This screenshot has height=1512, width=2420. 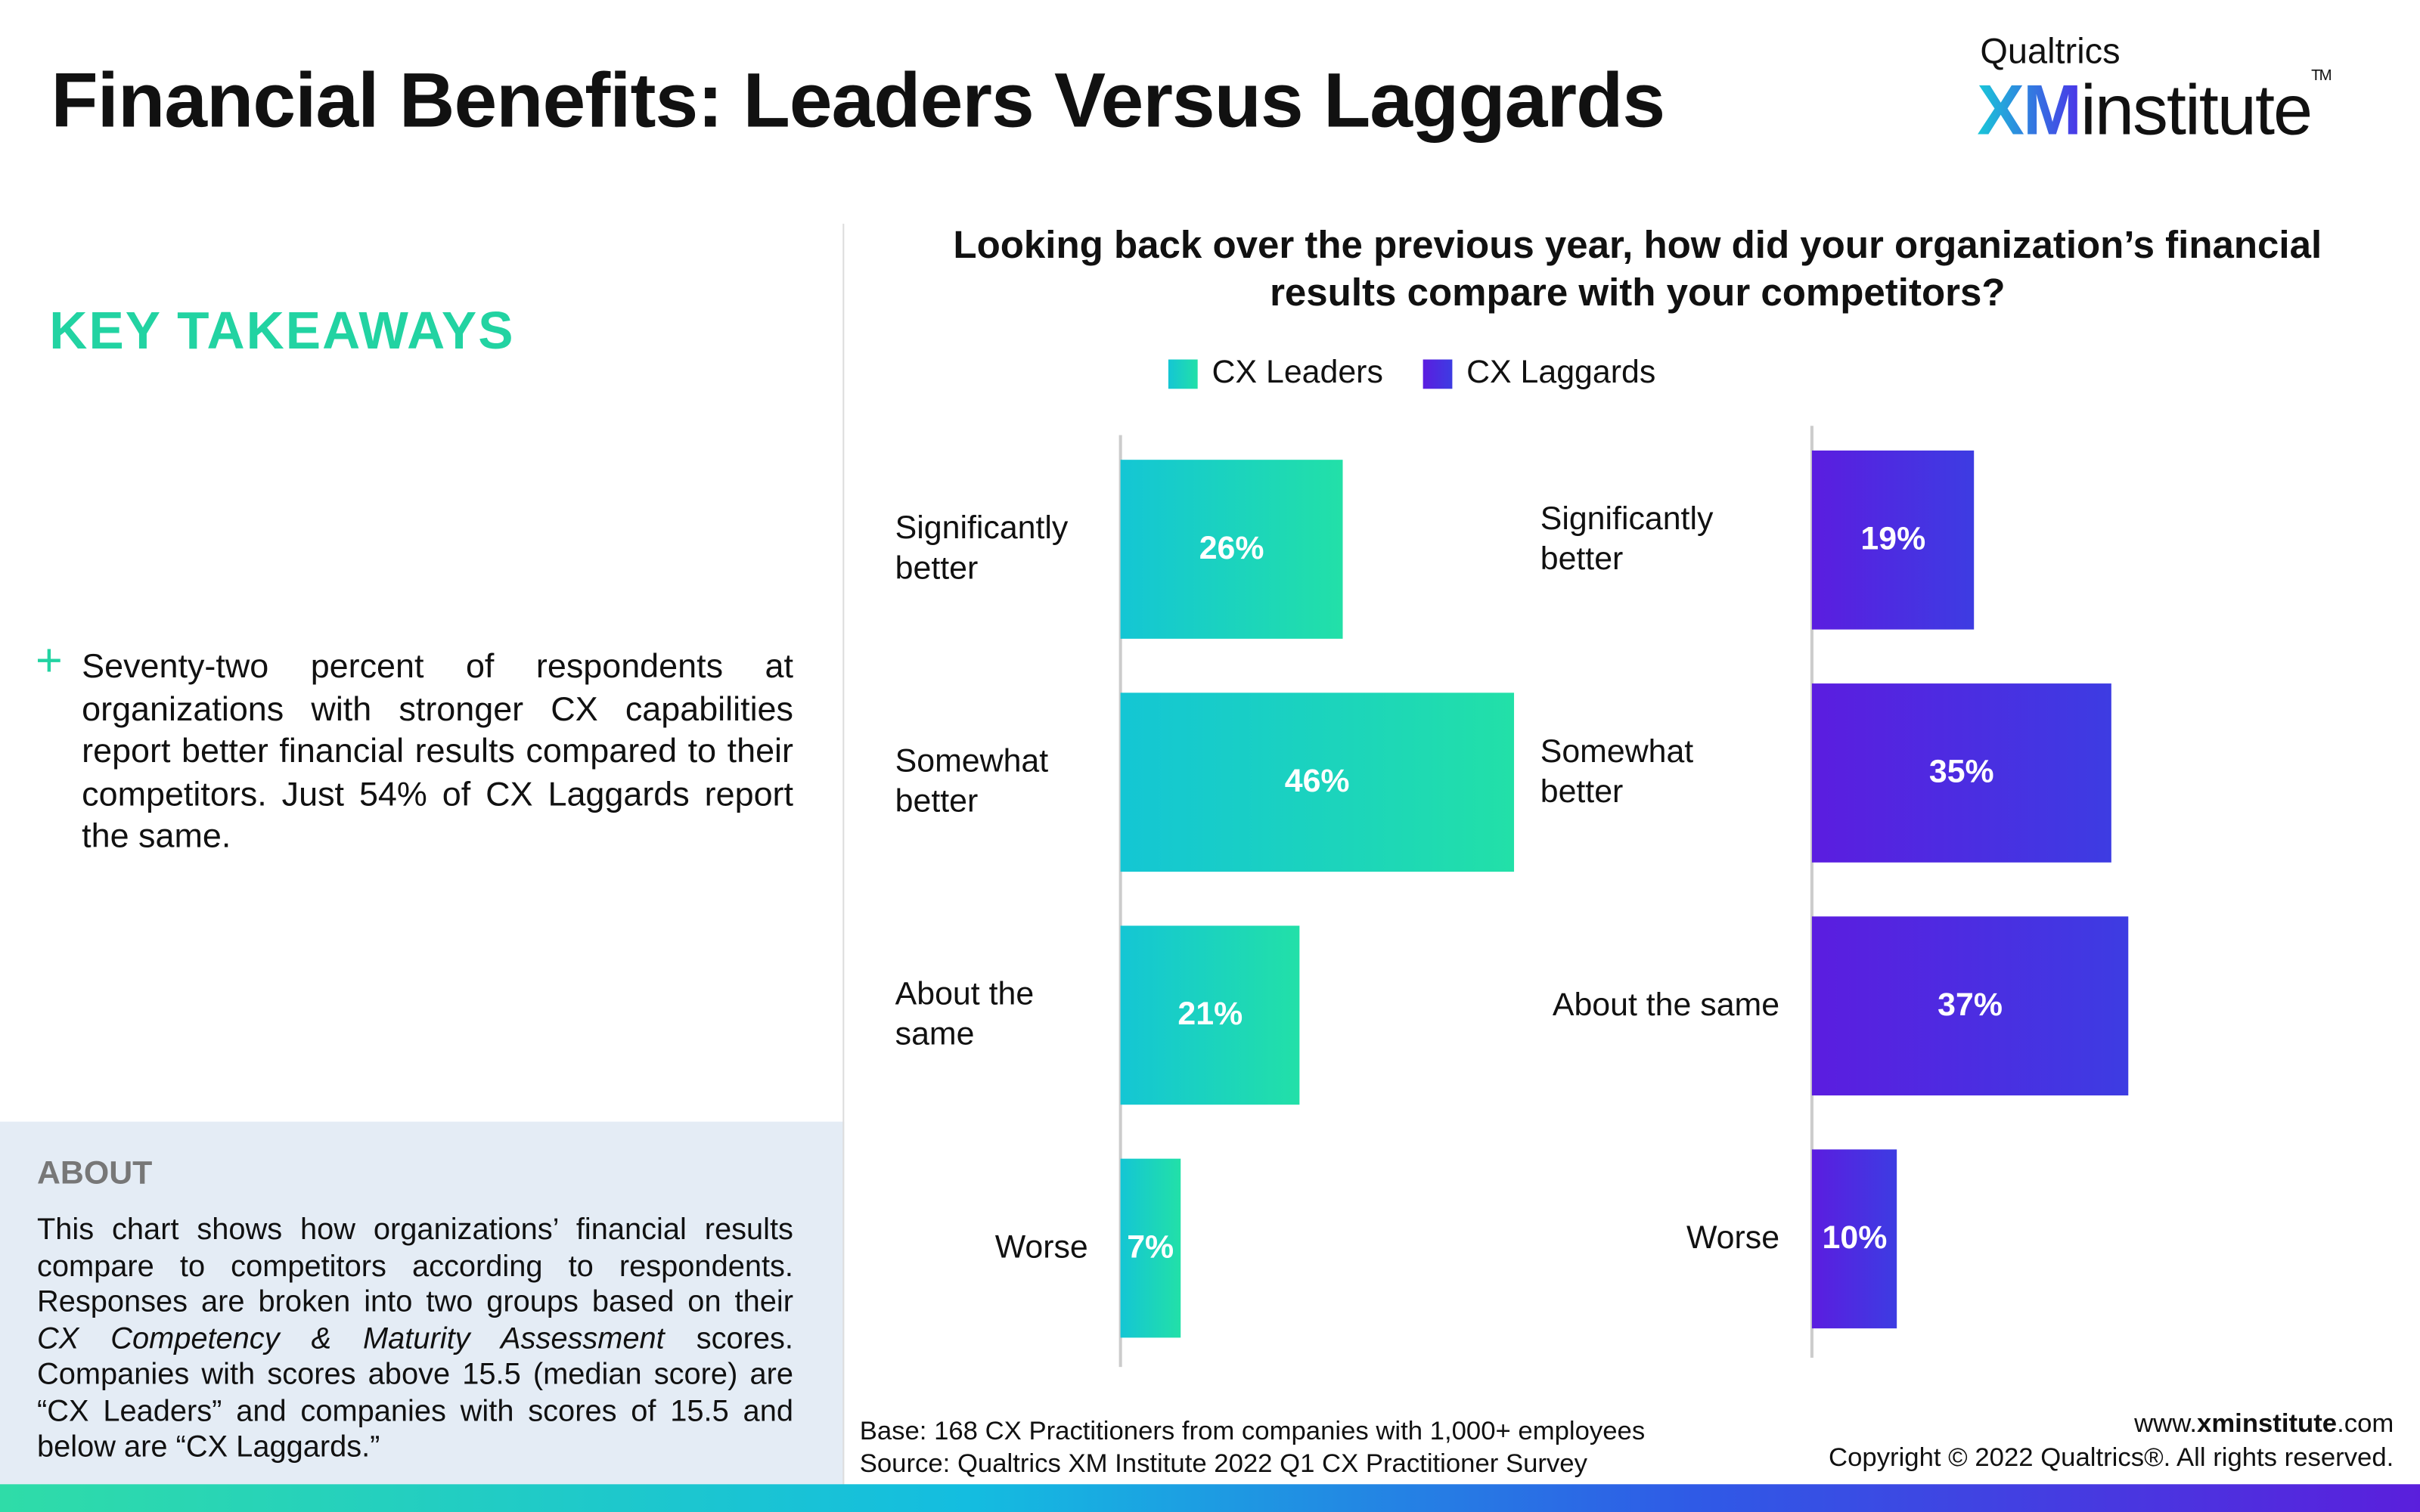 What do you see at coordinates (843, 854) in the screenshot?
I see `divider` at bounding box center [843, 854].